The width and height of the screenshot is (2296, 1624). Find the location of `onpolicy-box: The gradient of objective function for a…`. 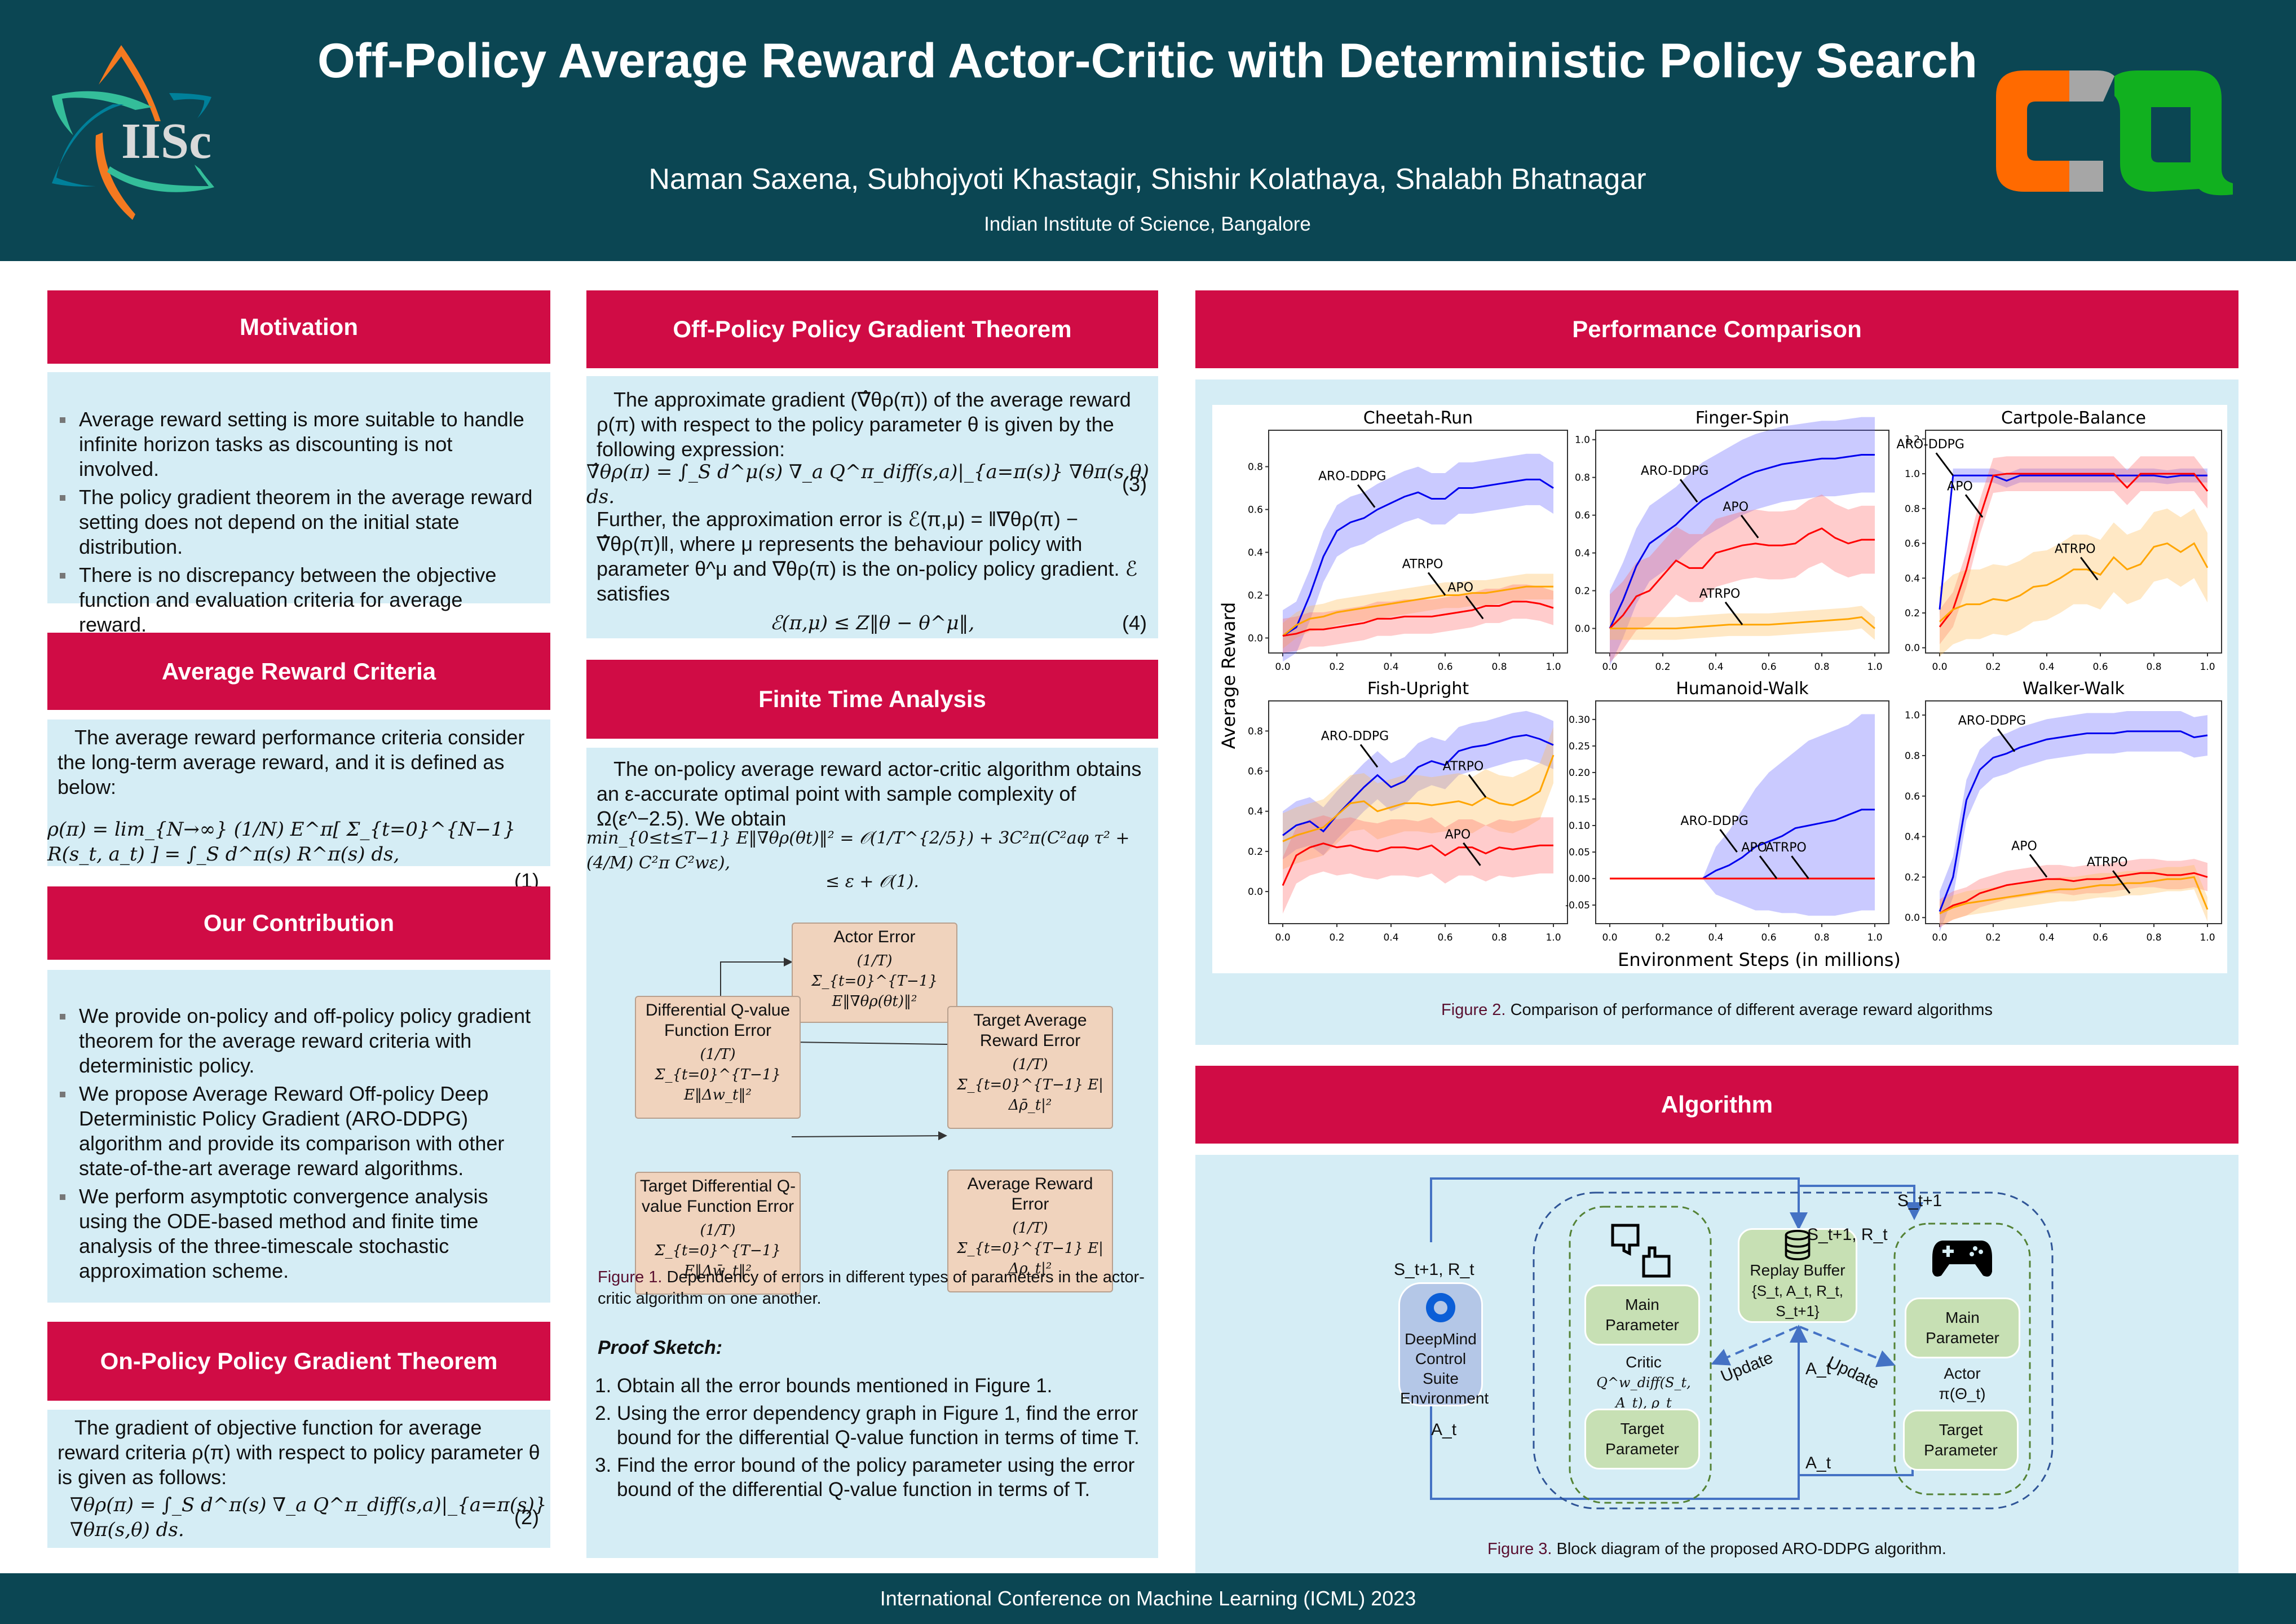

onpolicy-box: The gradient of objective function for a… is located at coordinates (299, 1479).